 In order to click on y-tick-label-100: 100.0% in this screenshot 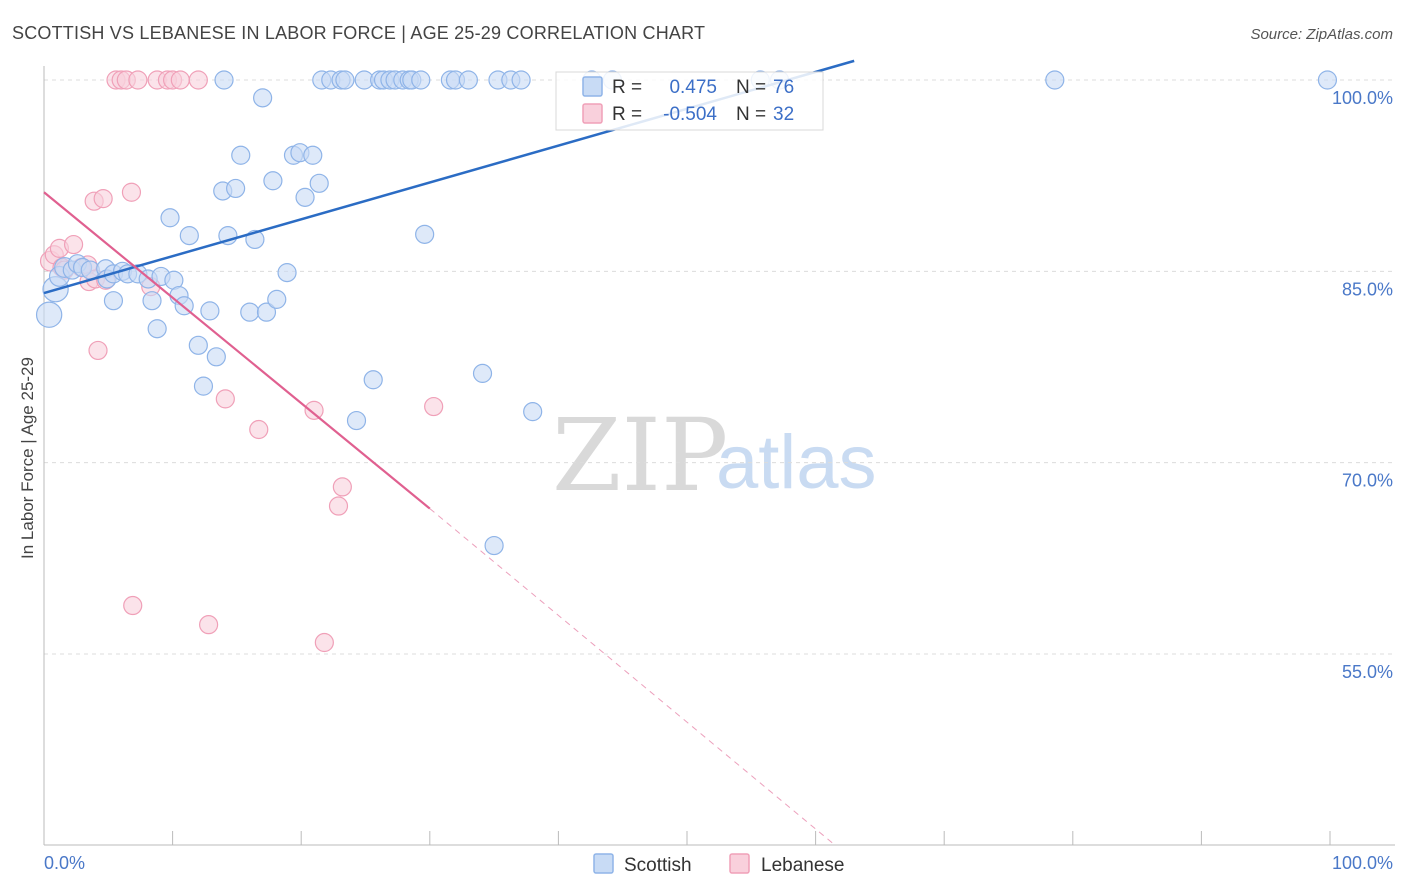, I will do `click(1362, 98)`.